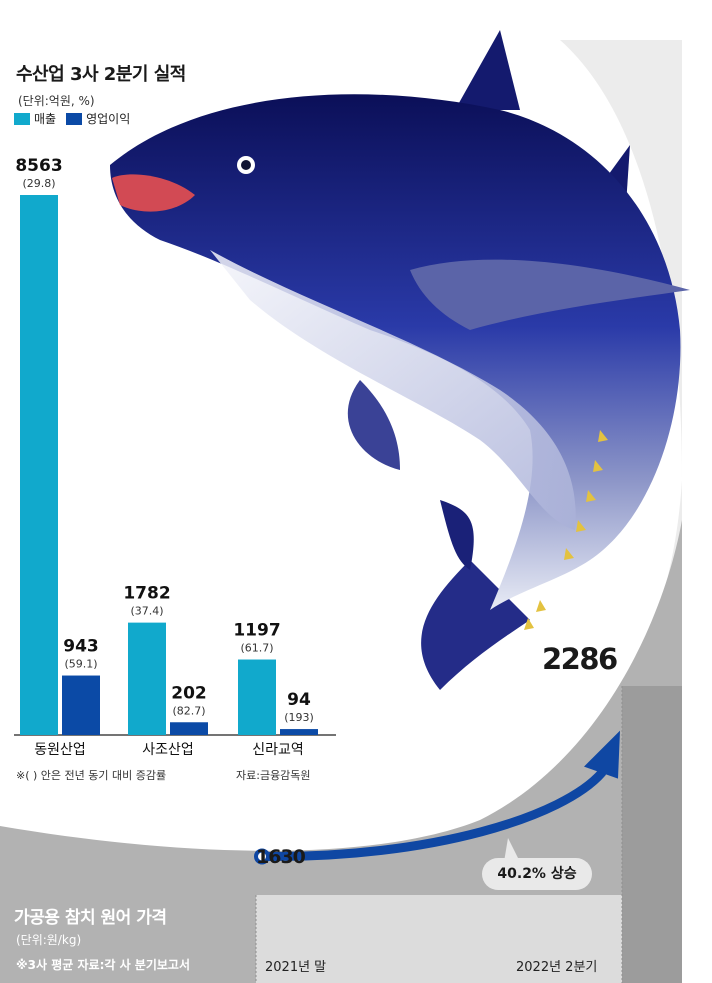  Describe the element at coordinates (512, 850) in the screenshot. I see `callout-pointer` at that location.